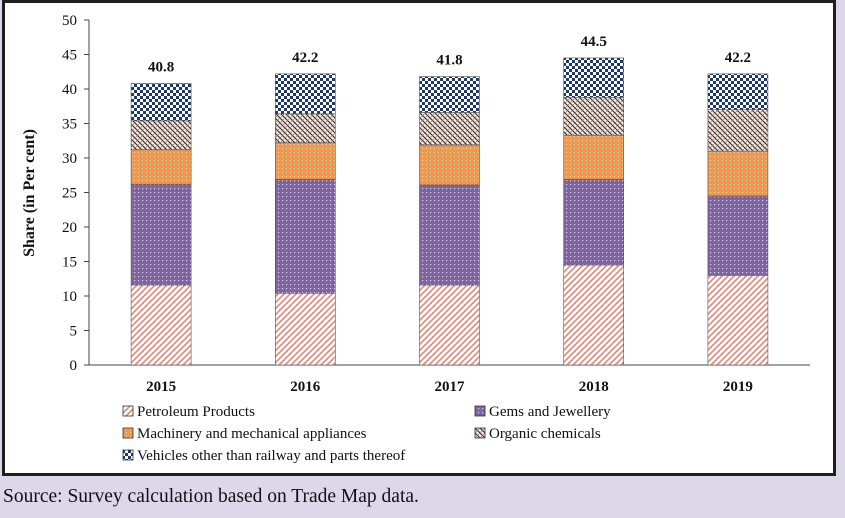  What do you see at coordinates (449, 61) in the screenshot?
I see `total-label-2017: 41.8` at bounding box center [449, 61].